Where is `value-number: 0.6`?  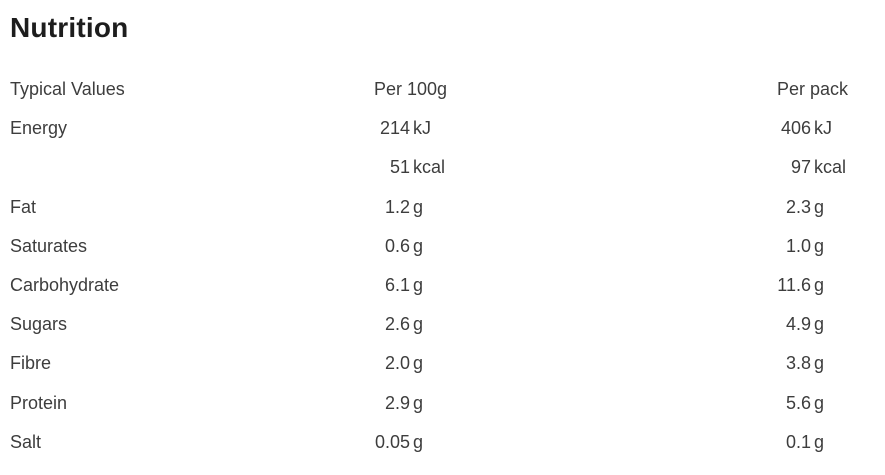
value-number: 0.6 is located at coordinates (397, 245).